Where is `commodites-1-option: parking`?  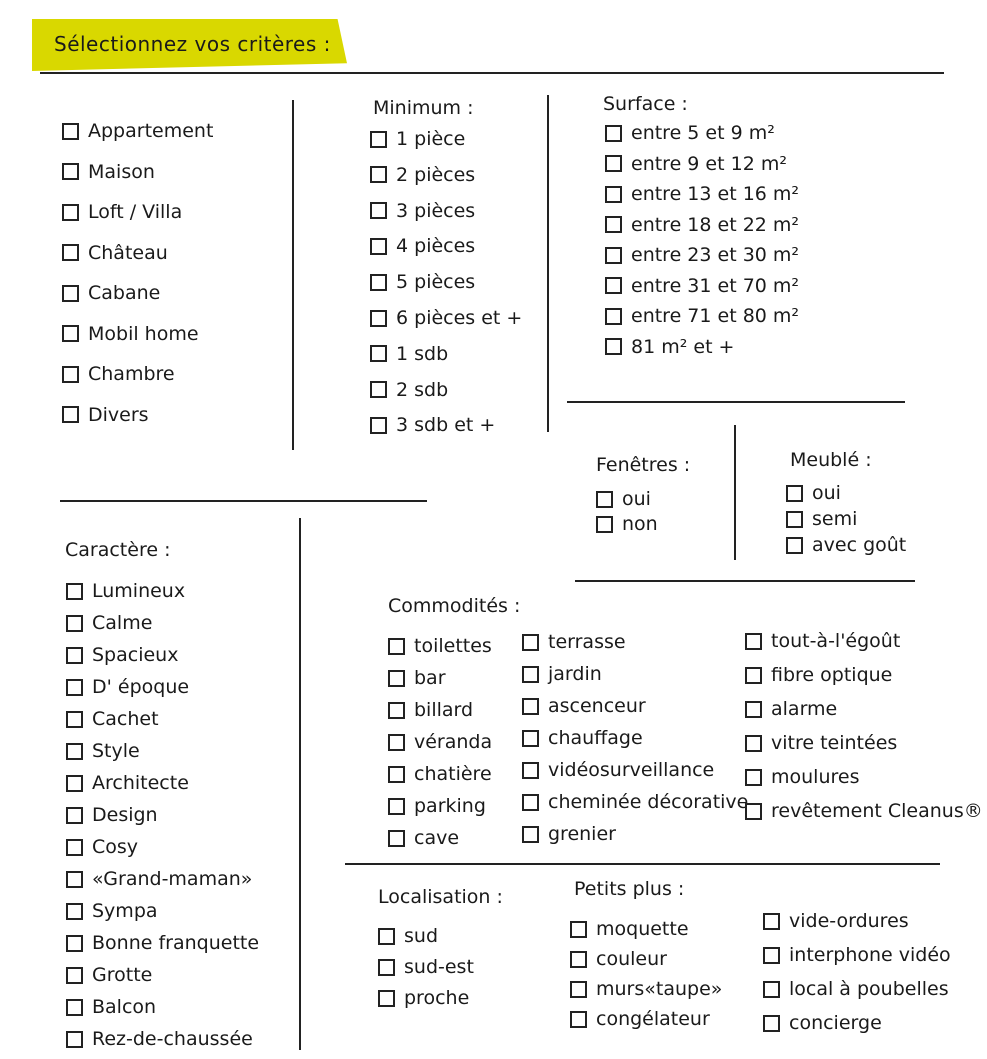 commodites-1-option: parking is located at coordinates (437, 806).